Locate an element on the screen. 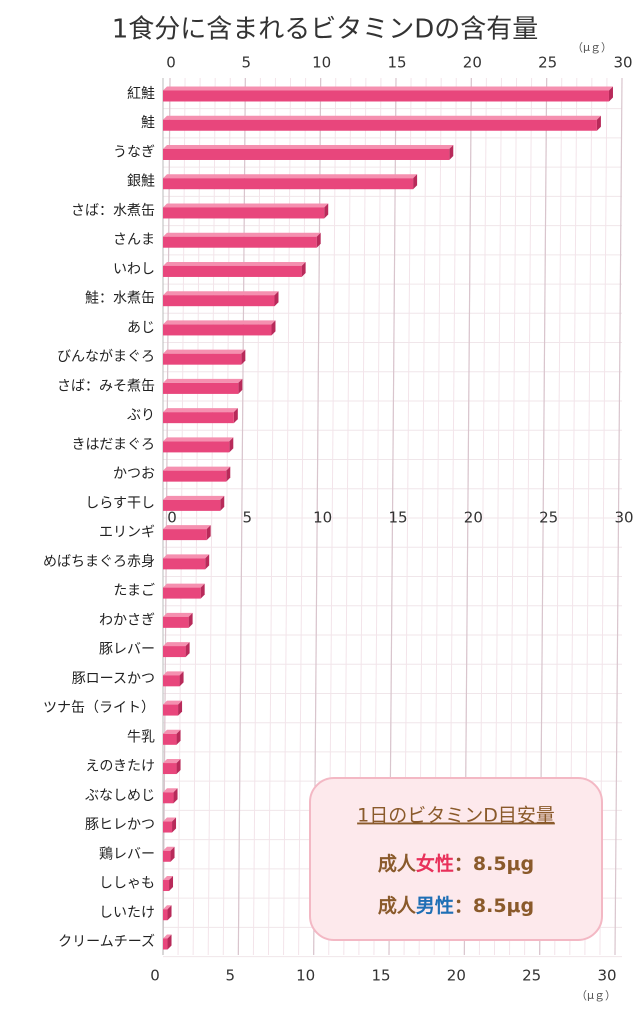 The image size is (640, 1016). y-tick-label: びんながまぐろ is located at coordinates (106, 357).